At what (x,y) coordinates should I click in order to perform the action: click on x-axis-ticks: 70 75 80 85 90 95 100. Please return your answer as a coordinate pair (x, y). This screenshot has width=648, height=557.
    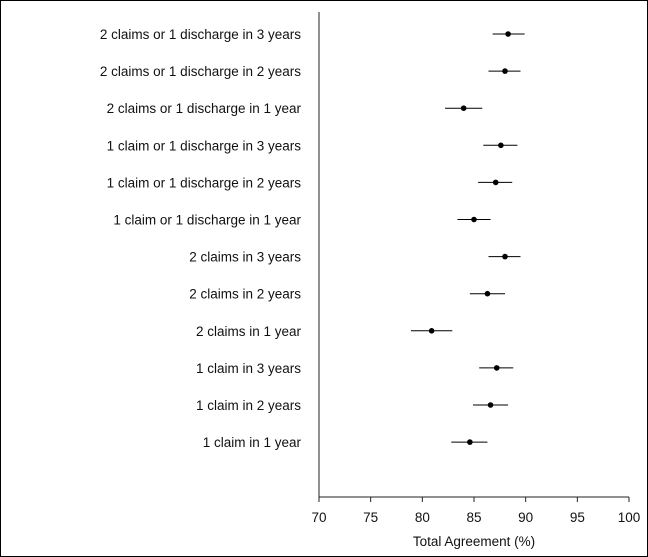
    Looking at the image, I should click on (475, 511).